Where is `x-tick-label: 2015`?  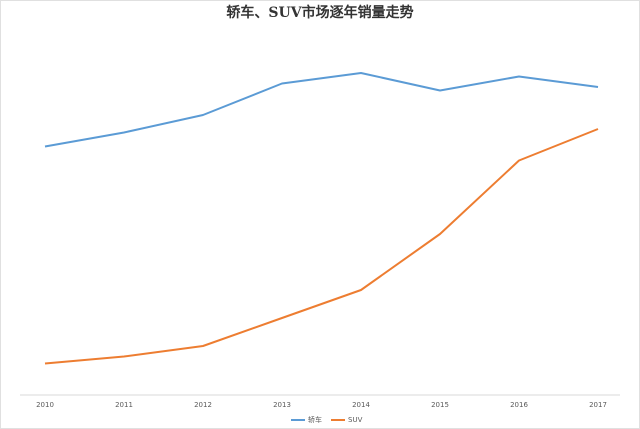 x-tick-label: 2015 is located at coordinates (440, 405).